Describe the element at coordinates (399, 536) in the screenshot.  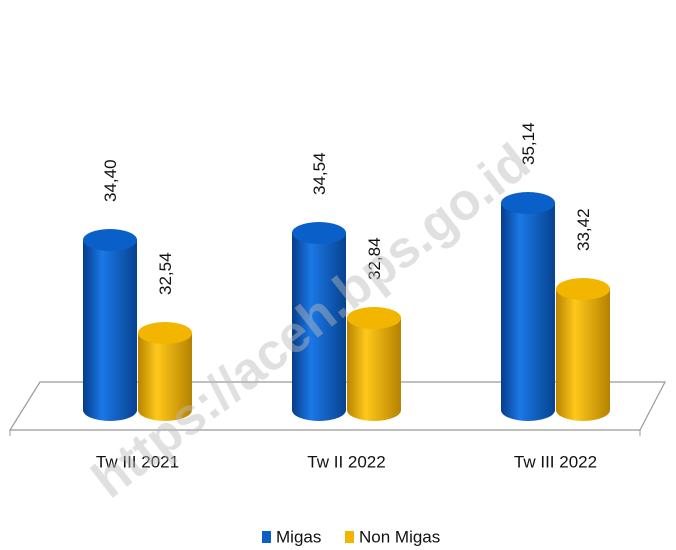
I see `legend-label: Non Migas` at that location.